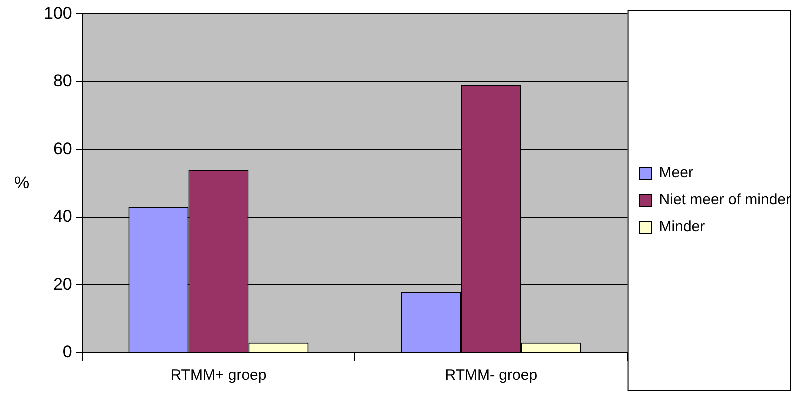 The image size is (801, 401). What do you see at coordinates (58, 13) in the screenshot?
I see `y-tick-label: 100` at bounding box center [58, 13].